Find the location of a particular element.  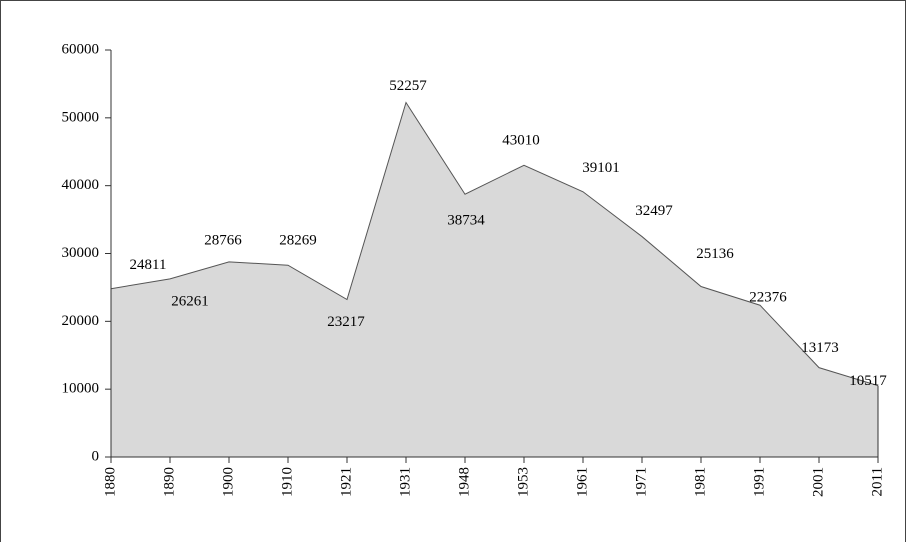

data-label: 28766 is located at coordinates (223, 240).